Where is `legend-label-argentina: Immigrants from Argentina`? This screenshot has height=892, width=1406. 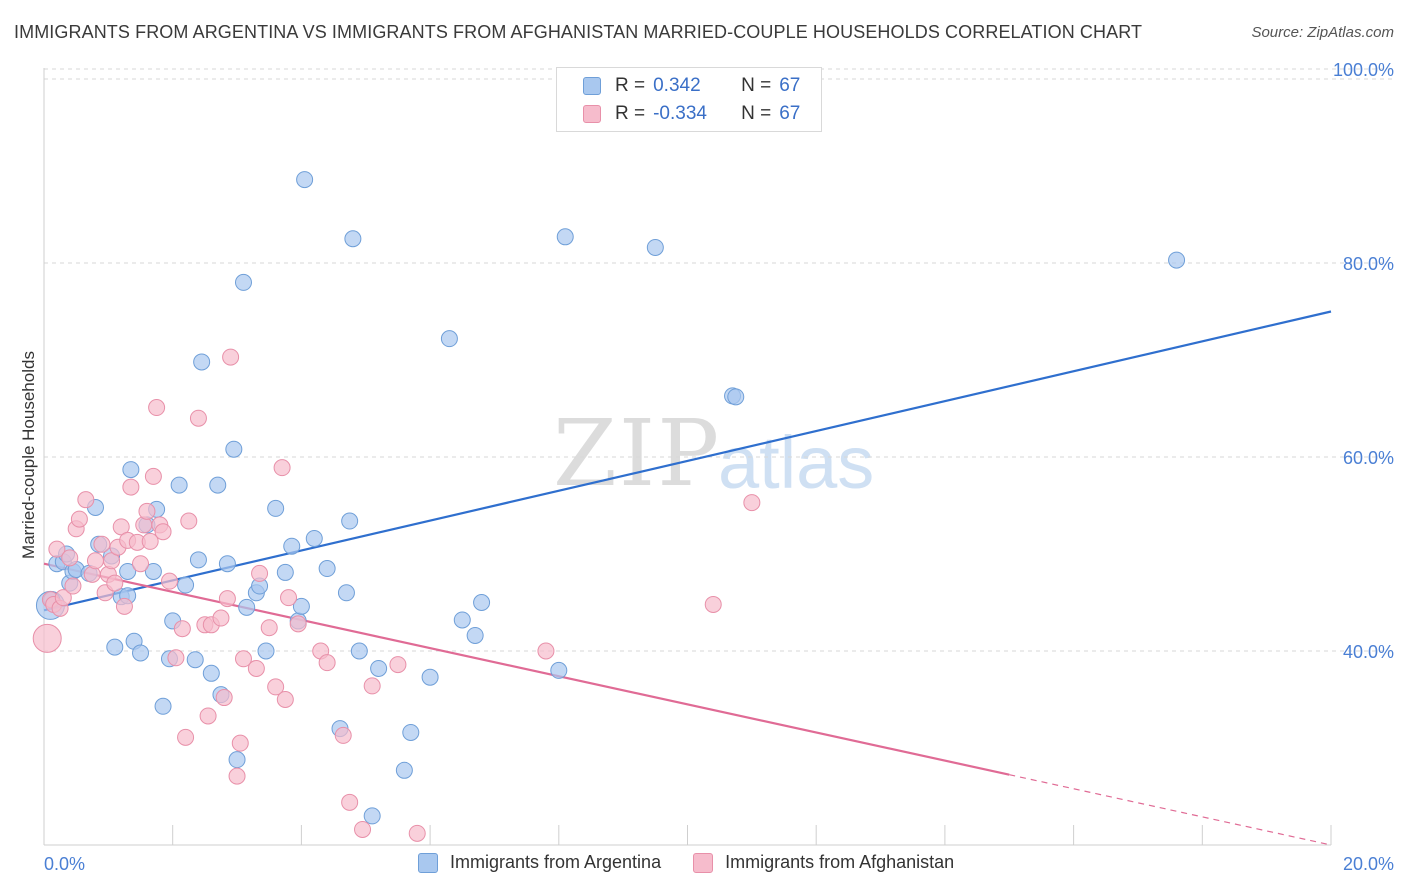
legend-label-argentina: Immigrants from Argentina is located at coordinates (556, 862).